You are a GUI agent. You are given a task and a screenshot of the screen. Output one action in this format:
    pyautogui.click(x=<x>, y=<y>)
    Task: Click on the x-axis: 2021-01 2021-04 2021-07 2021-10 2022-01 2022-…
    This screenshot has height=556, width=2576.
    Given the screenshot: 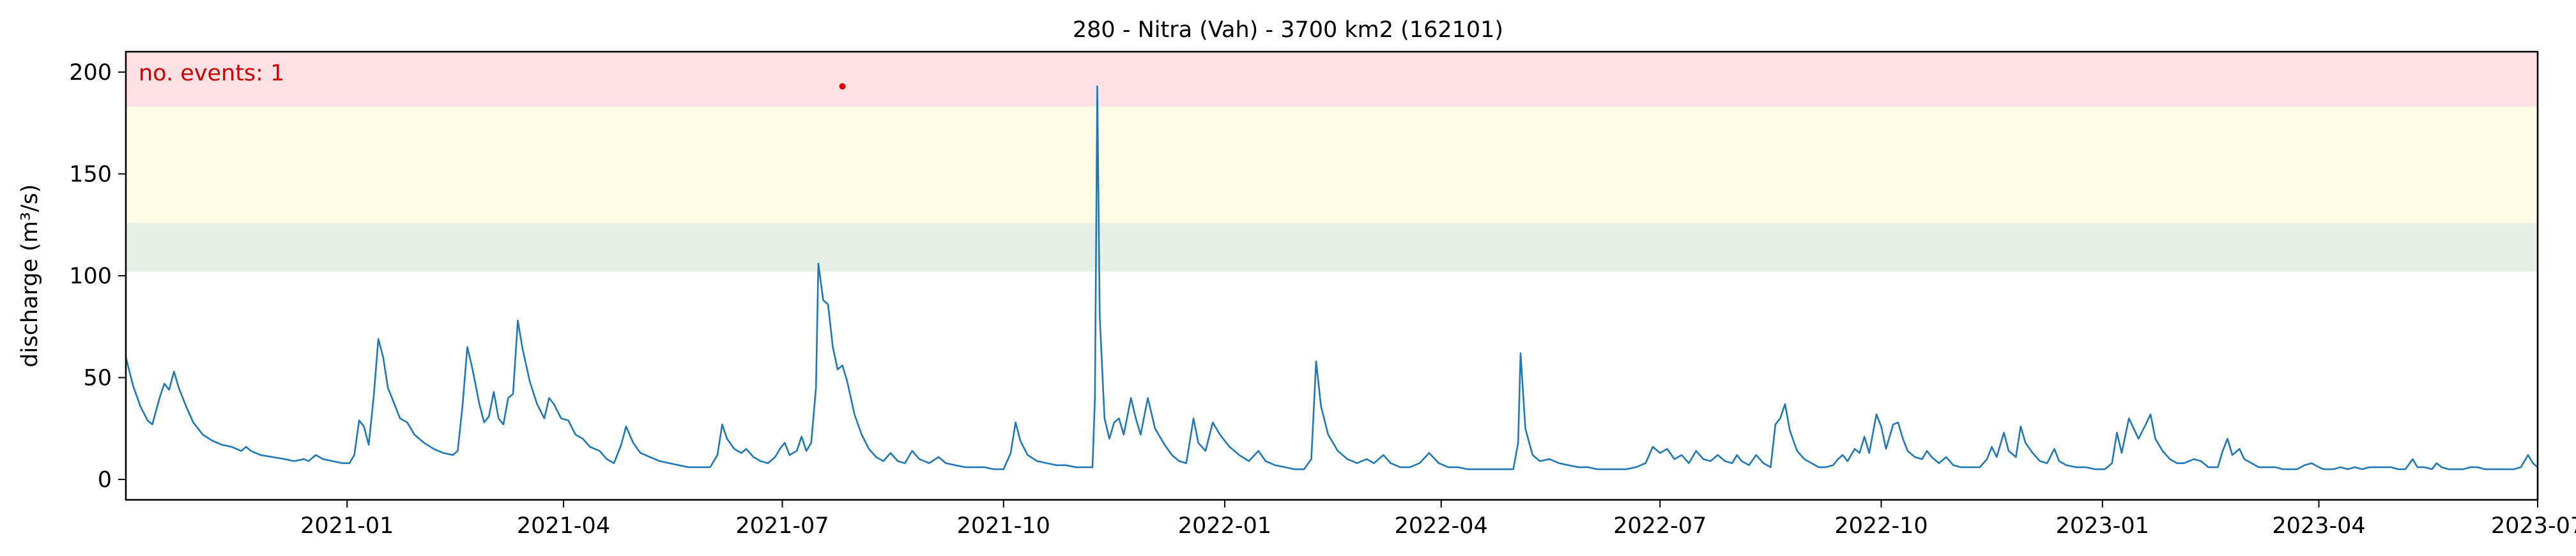 What is the action you would take?
    pyautogui.click(x=1438, y=519)
    